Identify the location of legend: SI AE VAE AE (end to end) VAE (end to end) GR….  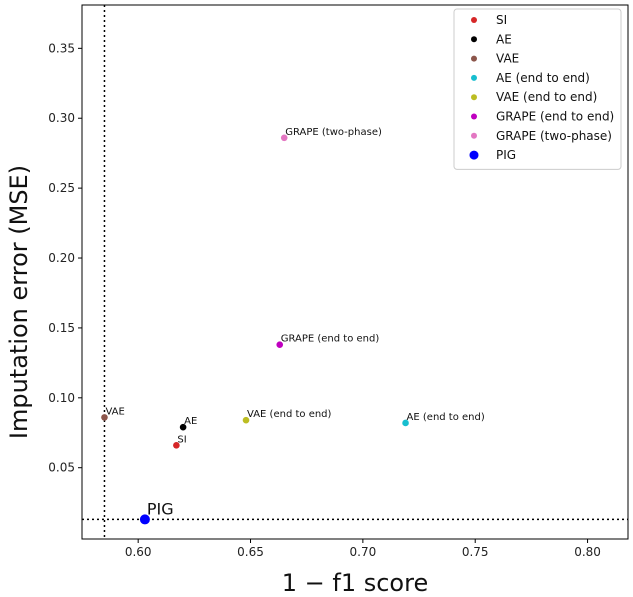
(537, 89).